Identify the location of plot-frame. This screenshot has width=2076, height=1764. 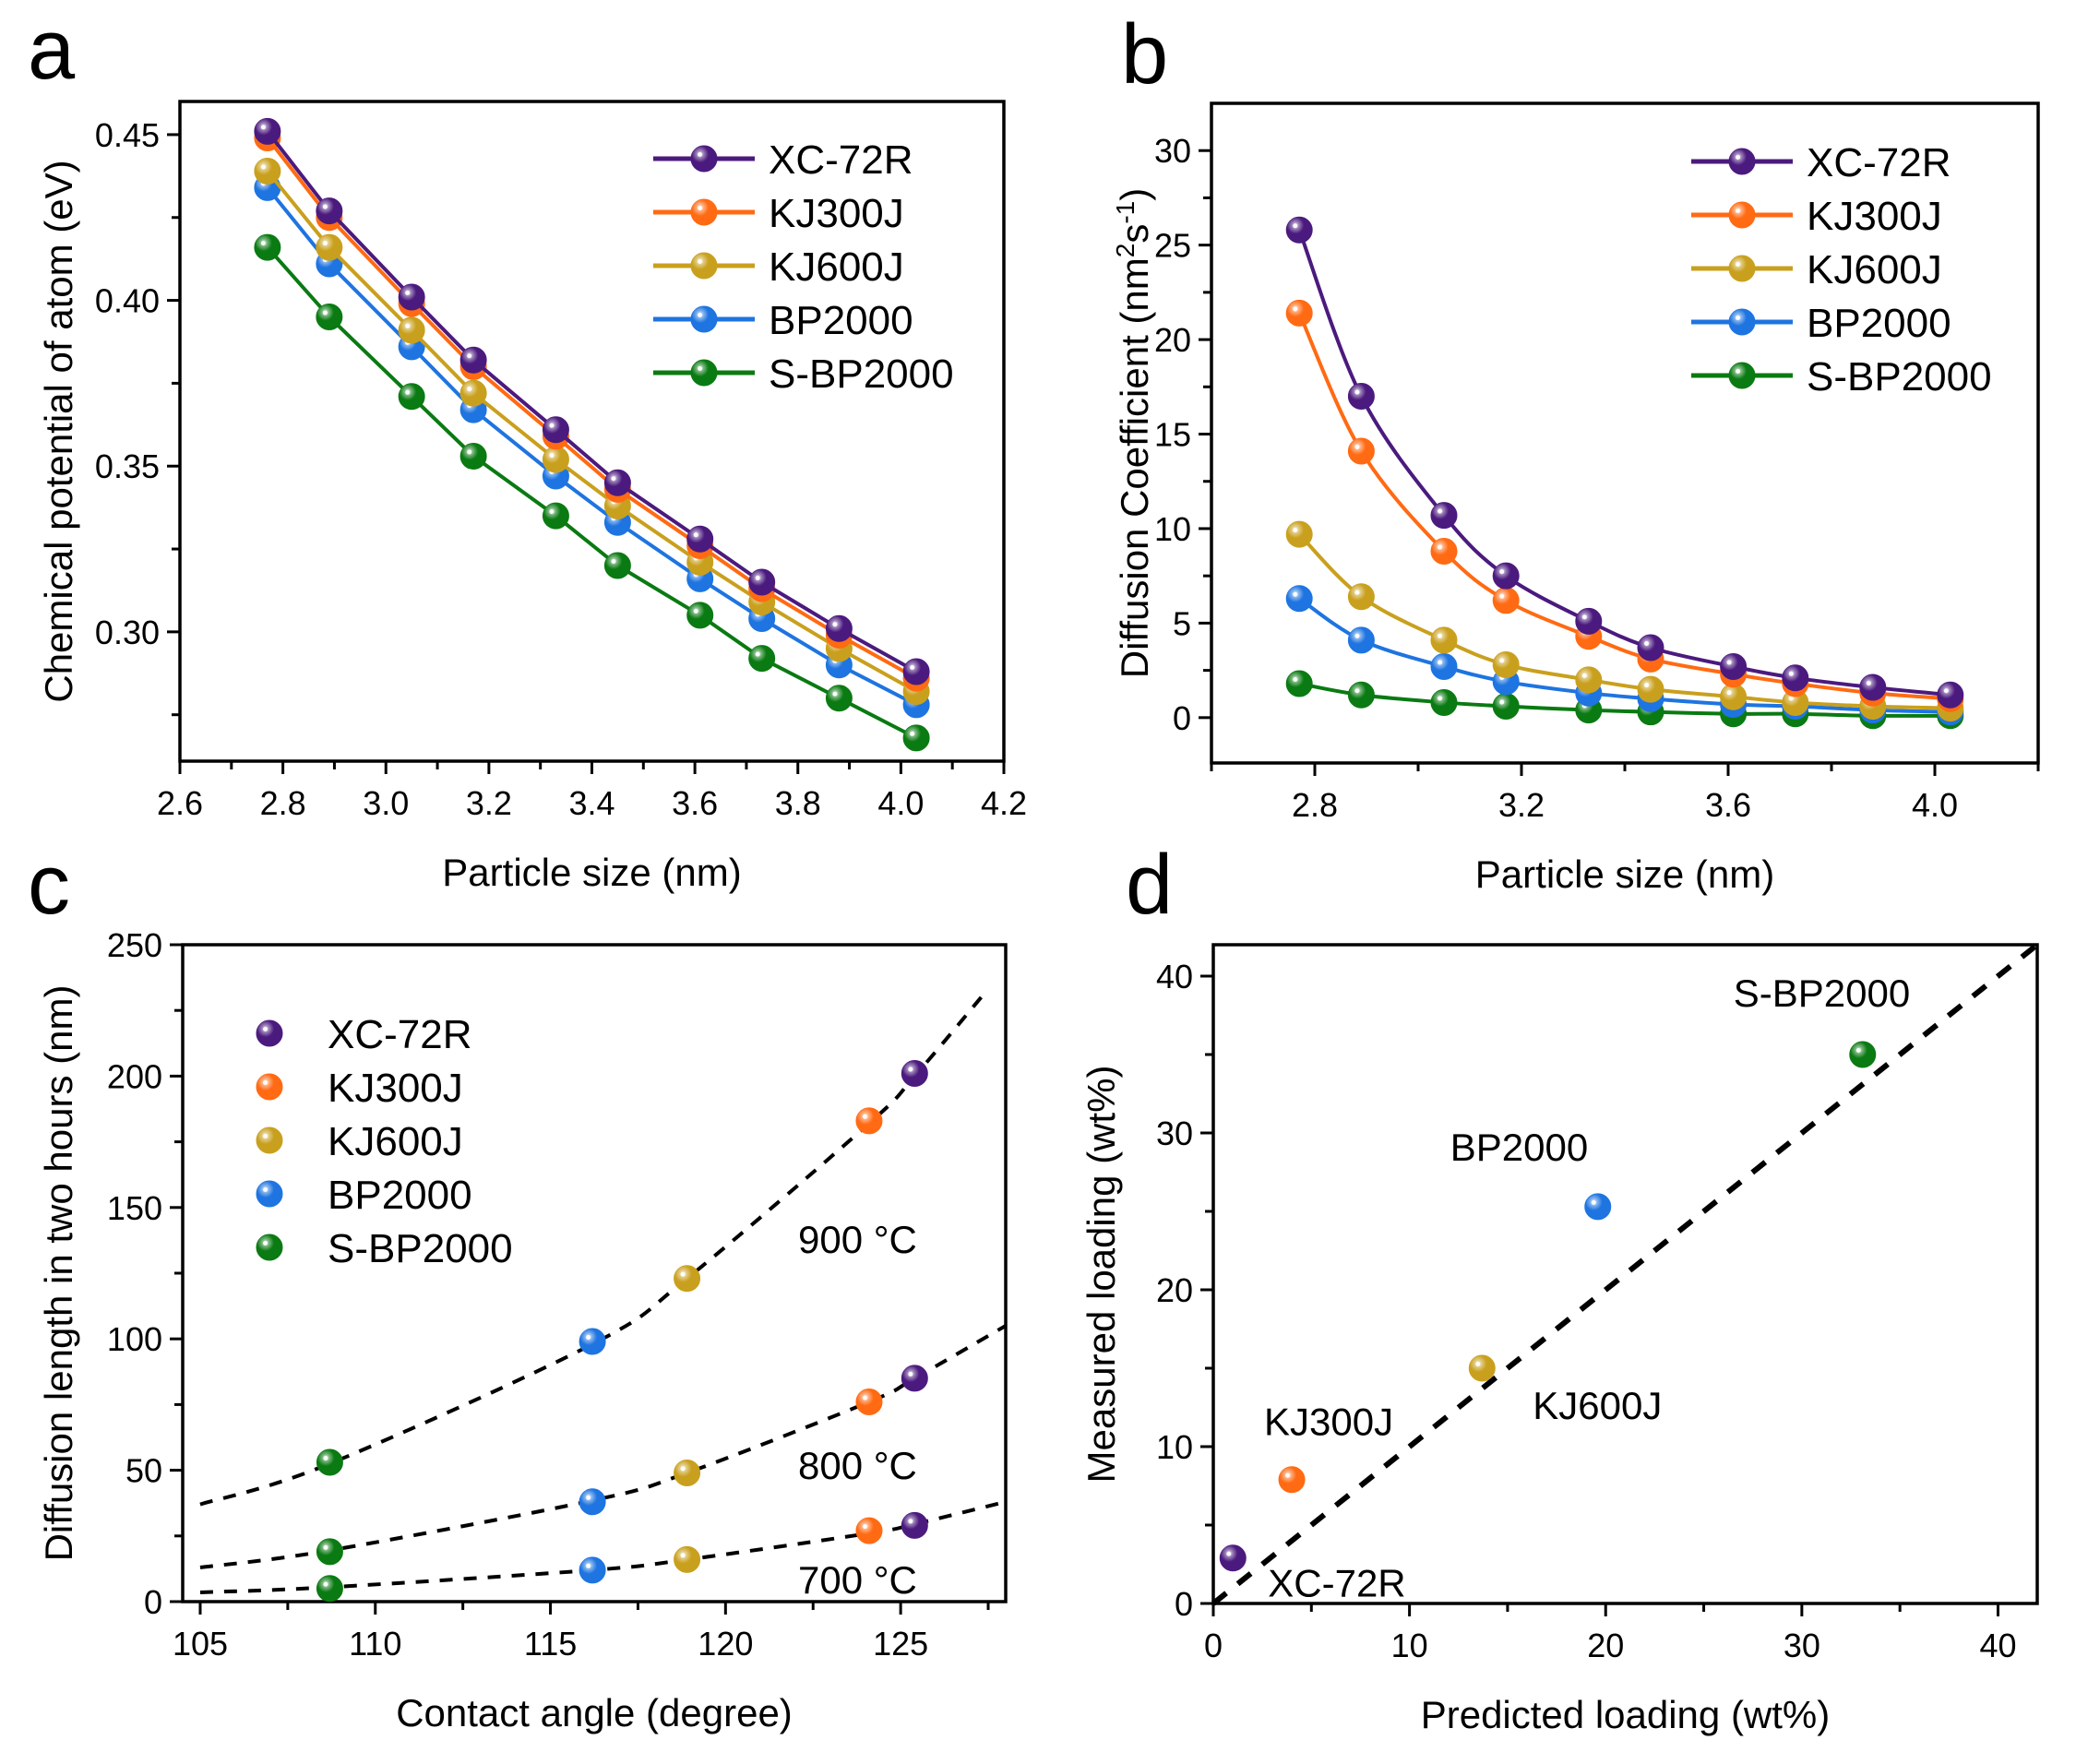
(1625, 1274).